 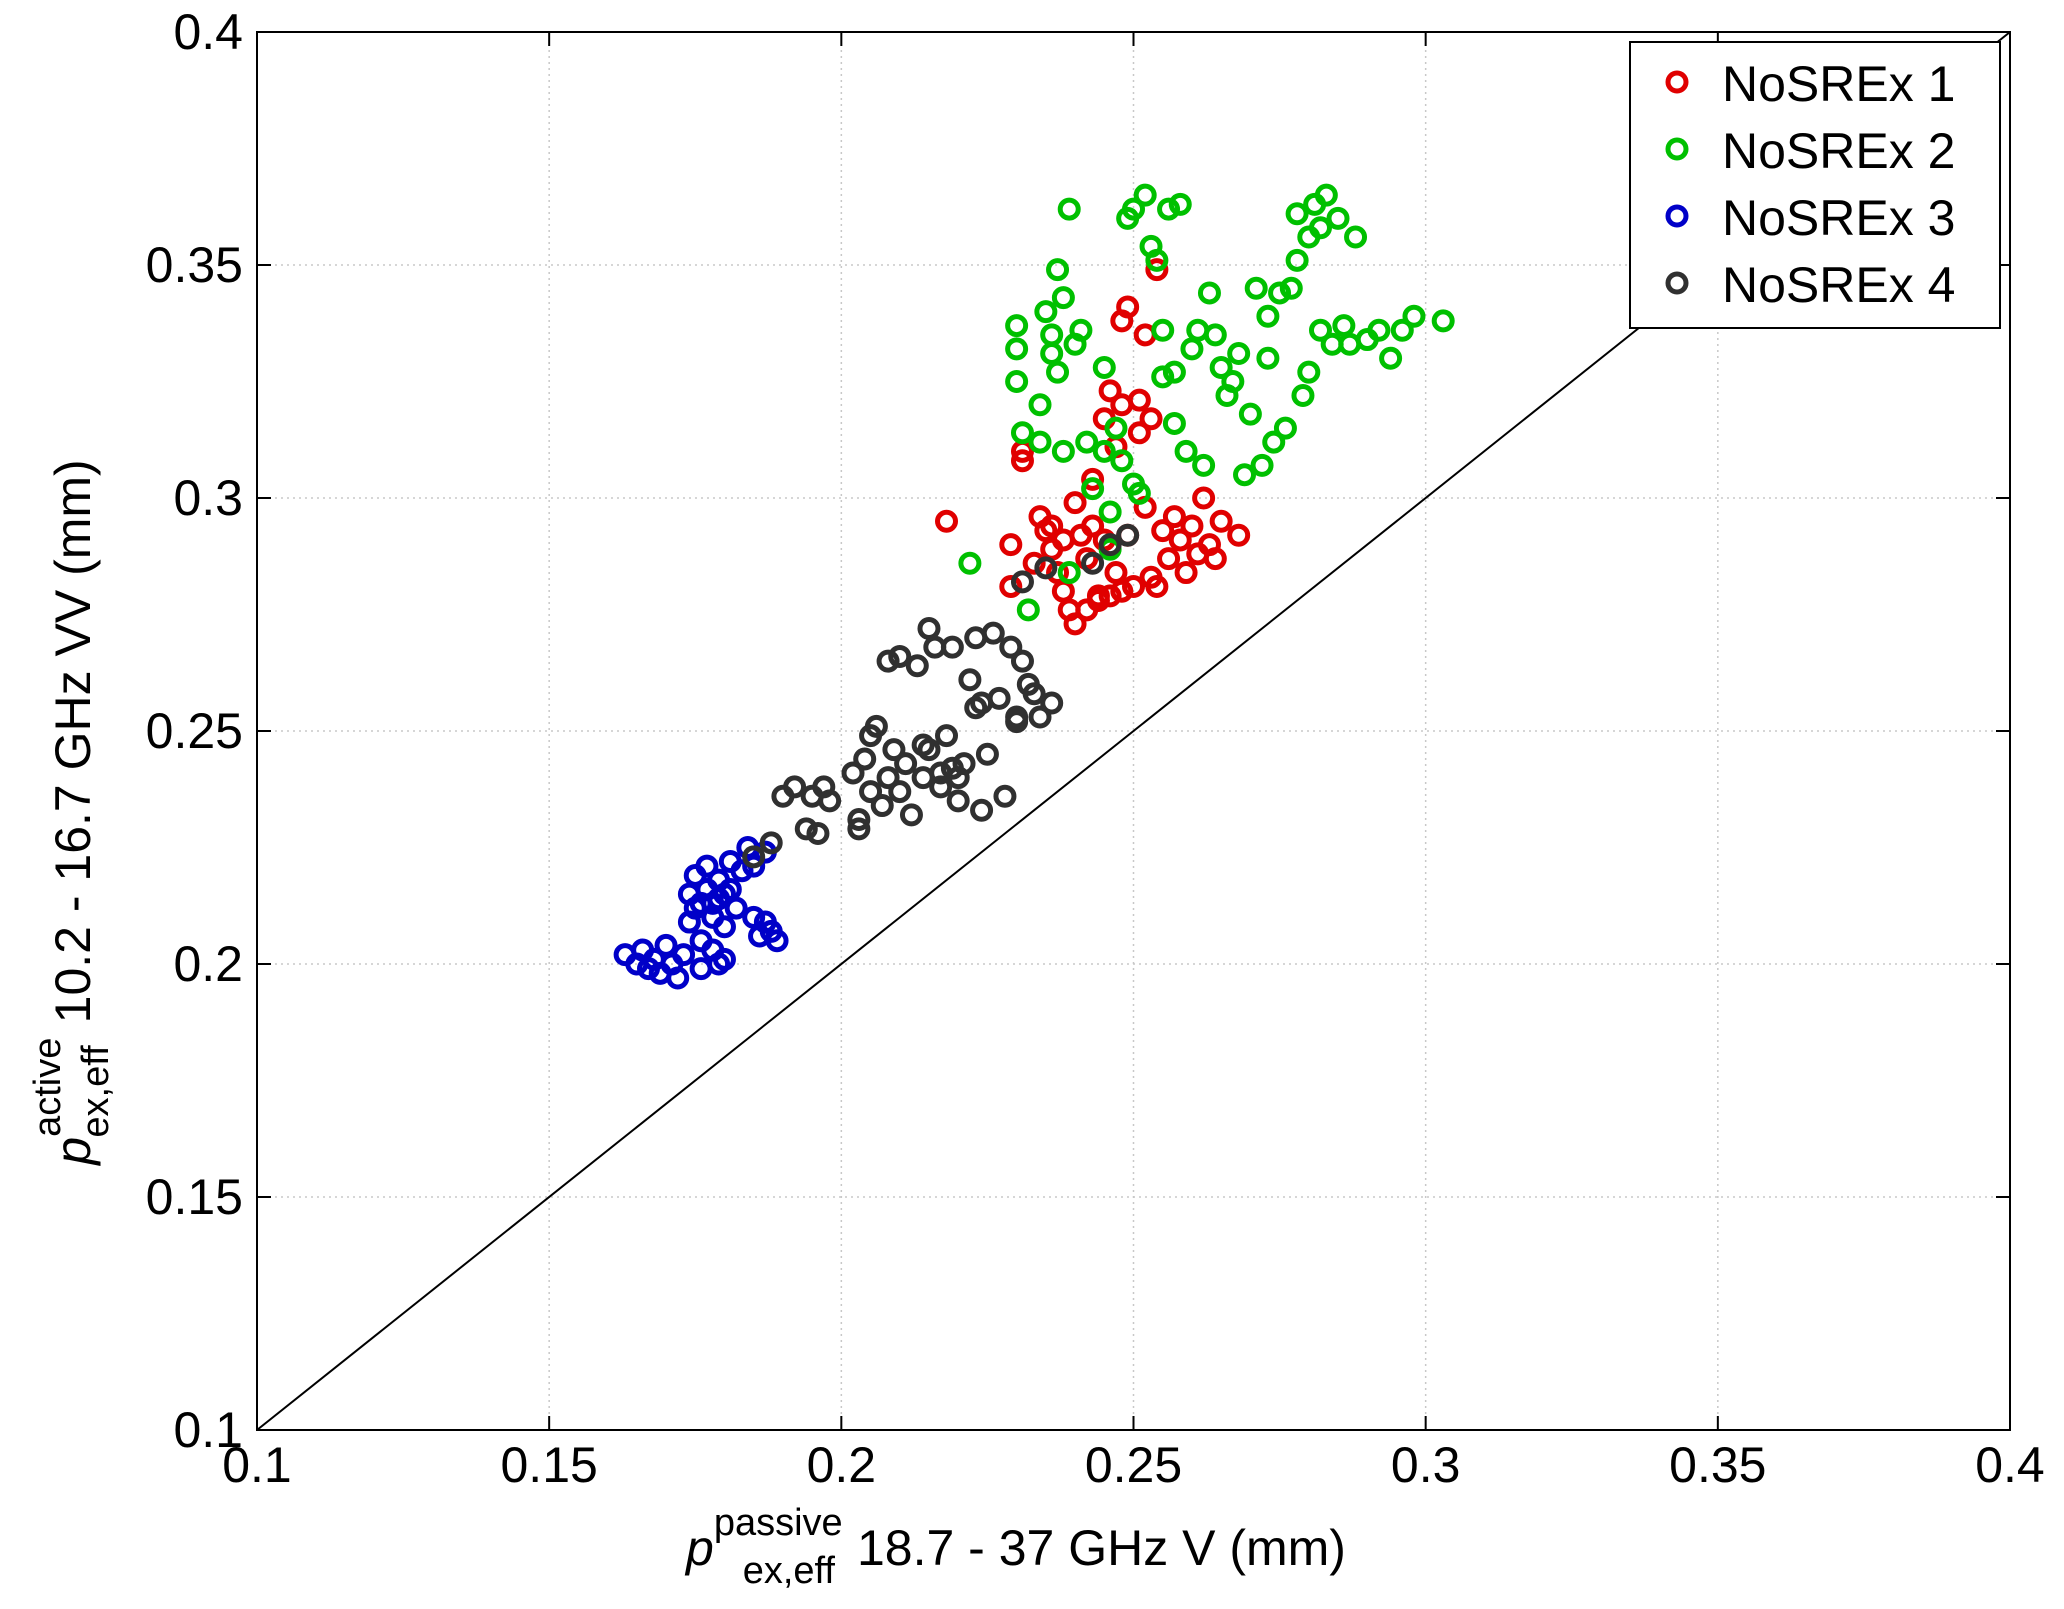 I want to click on x-tick-label: 0.1, so click(x=257, y=1465).